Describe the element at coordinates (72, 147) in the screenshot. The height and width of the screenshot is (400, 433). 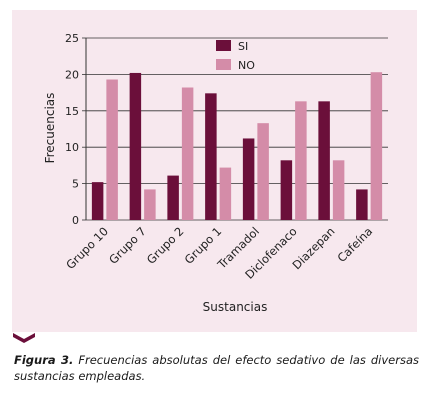
I see `y-tick-label: 10` at that location.